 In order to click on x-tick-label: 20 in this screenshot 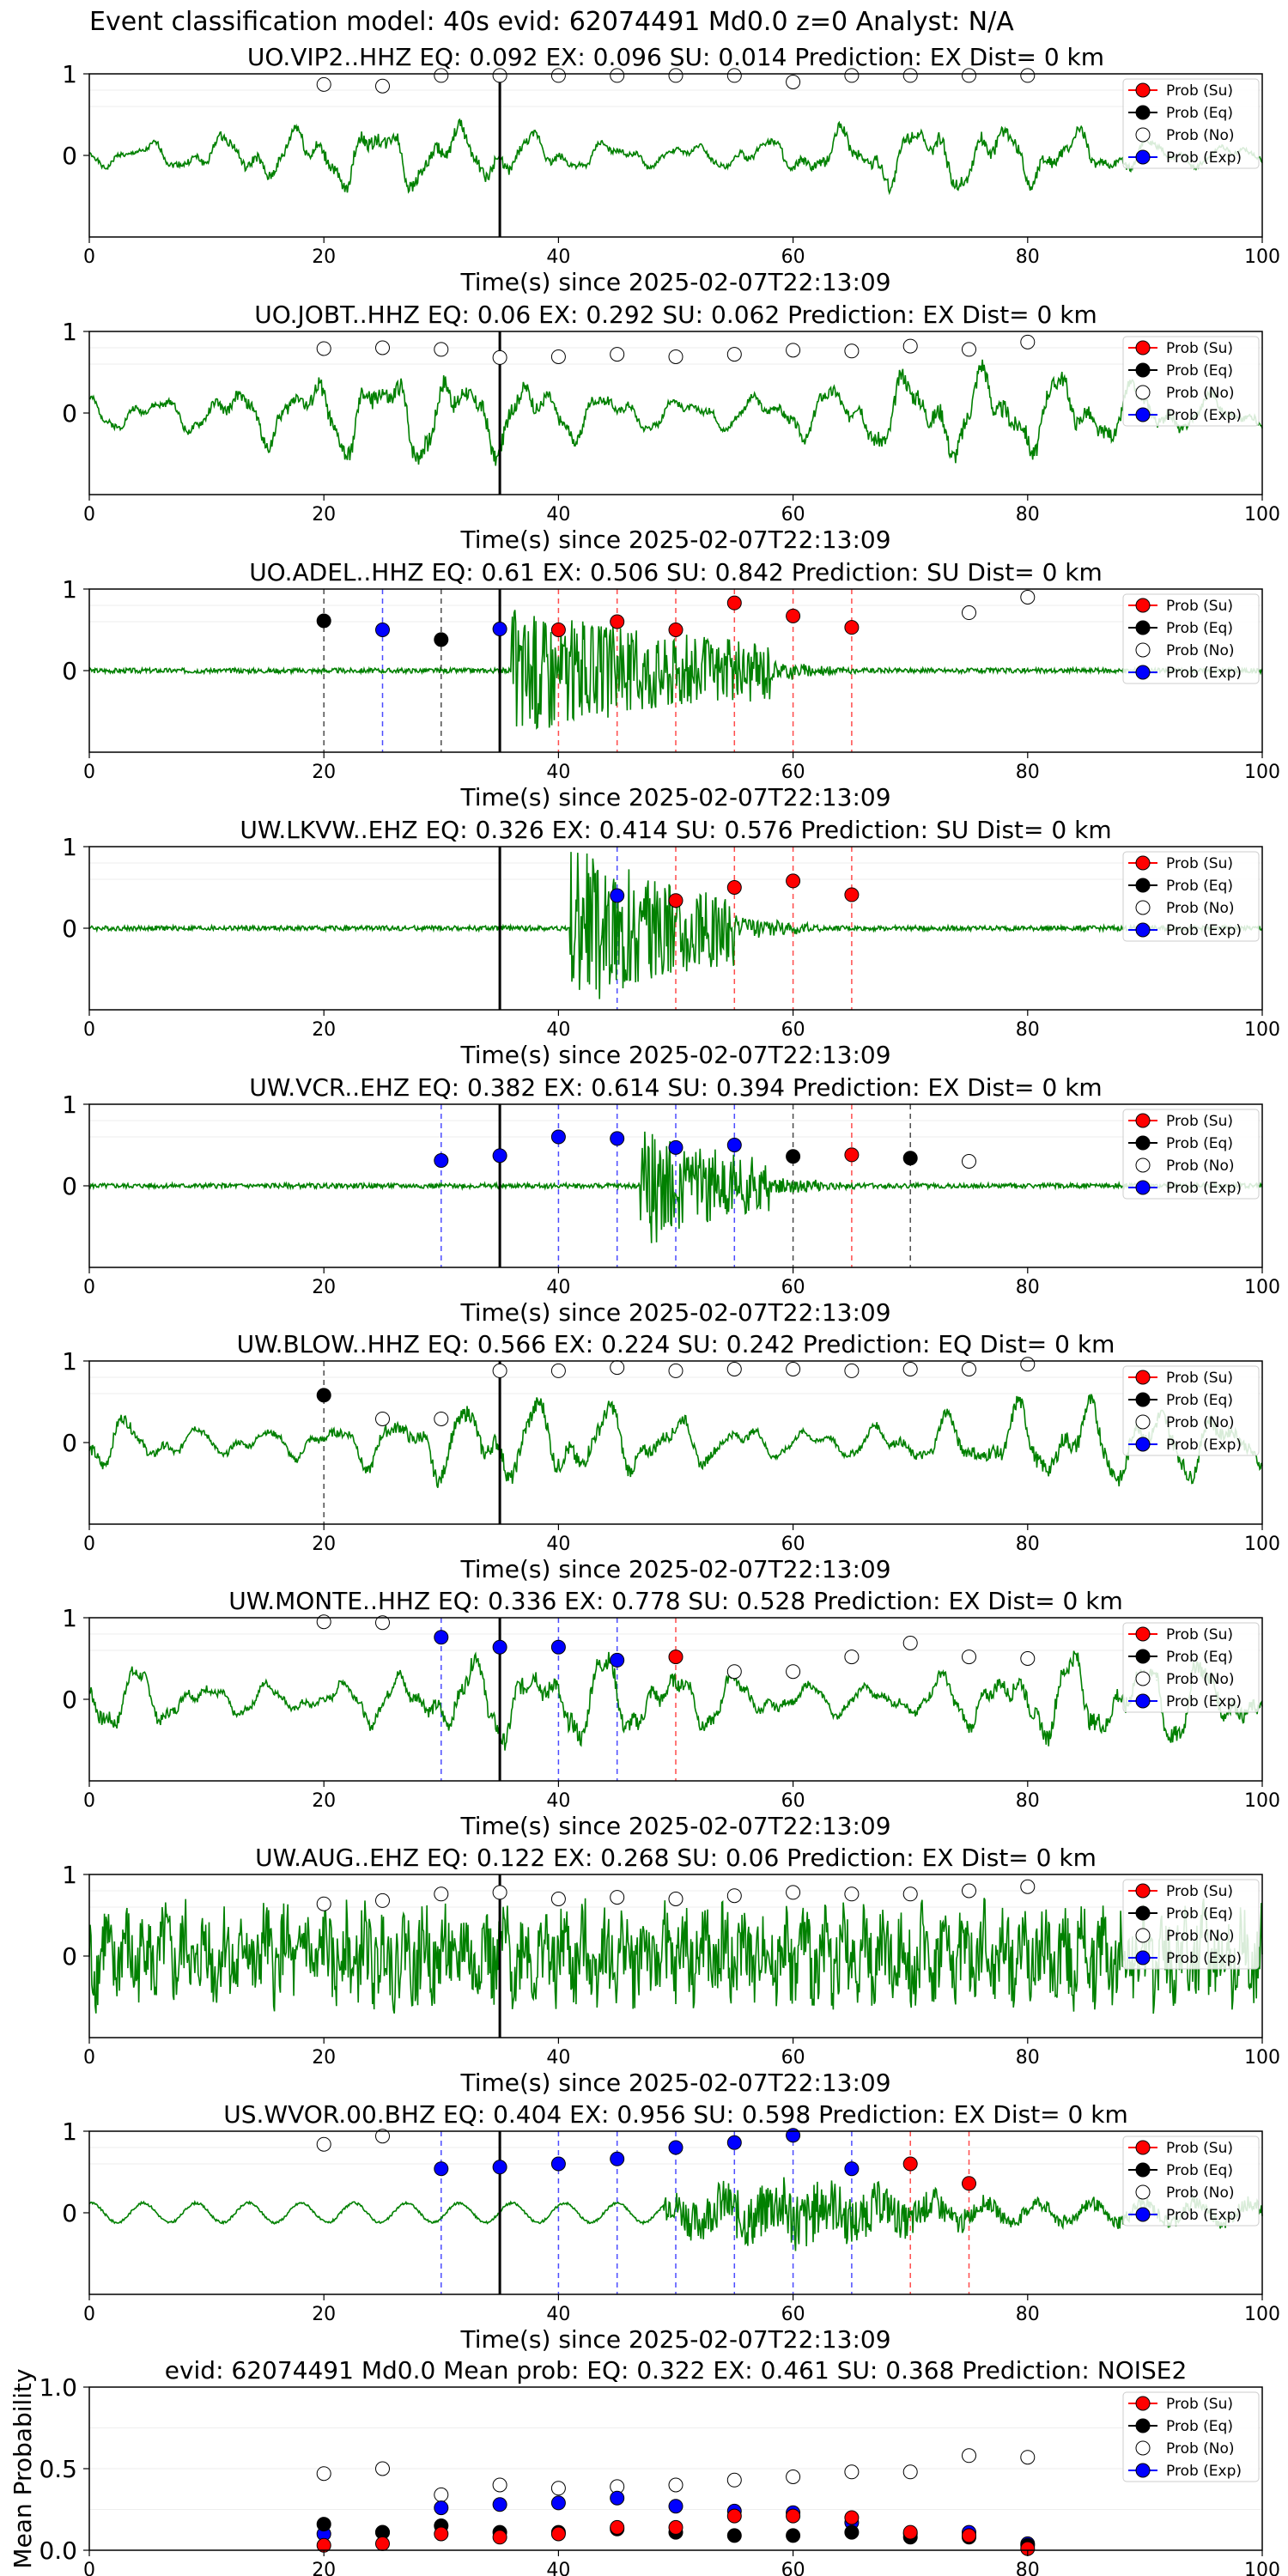, I will do `click(324, 515)`.